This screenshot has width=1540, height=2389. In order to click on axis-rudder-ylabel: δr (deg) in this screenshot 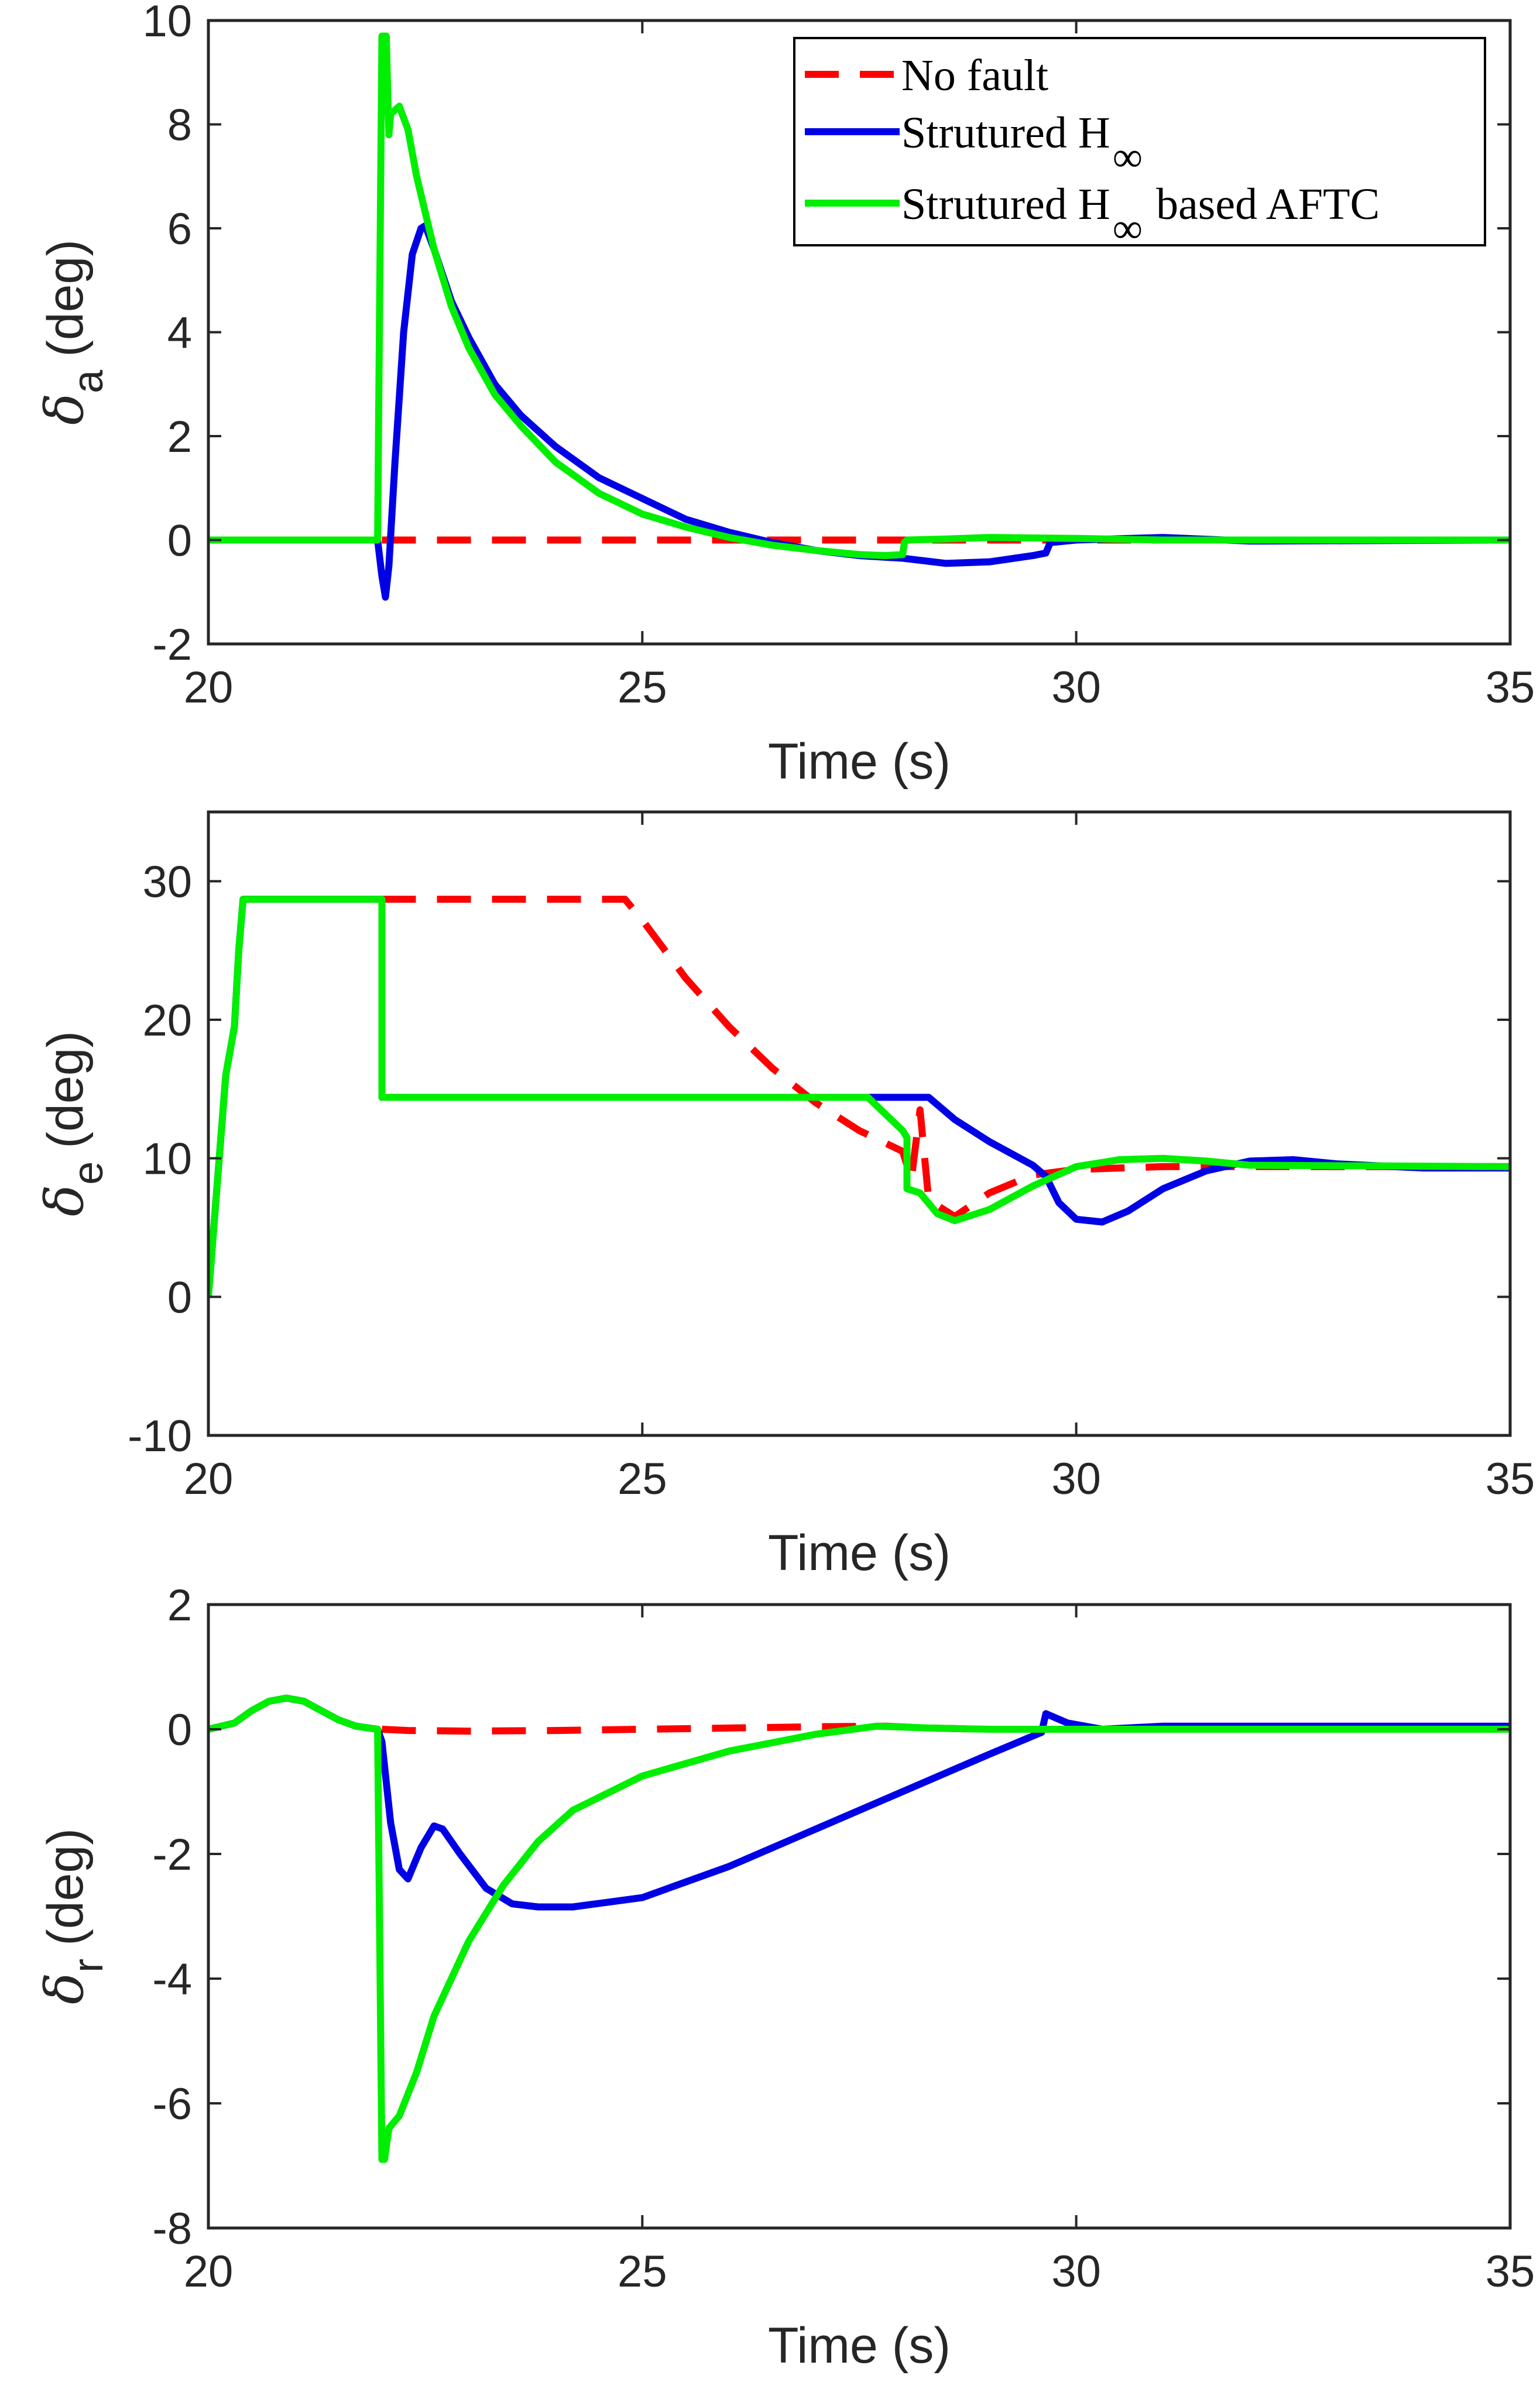, I will do `click(73, 1916)`.